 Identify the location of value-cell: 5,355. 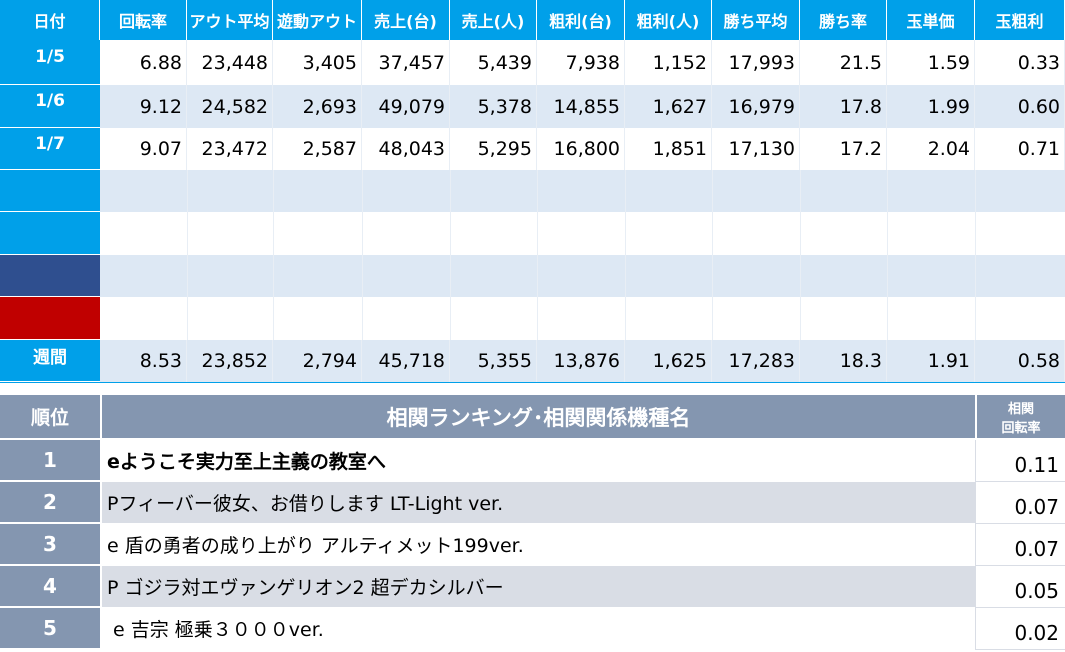
(493, 361).